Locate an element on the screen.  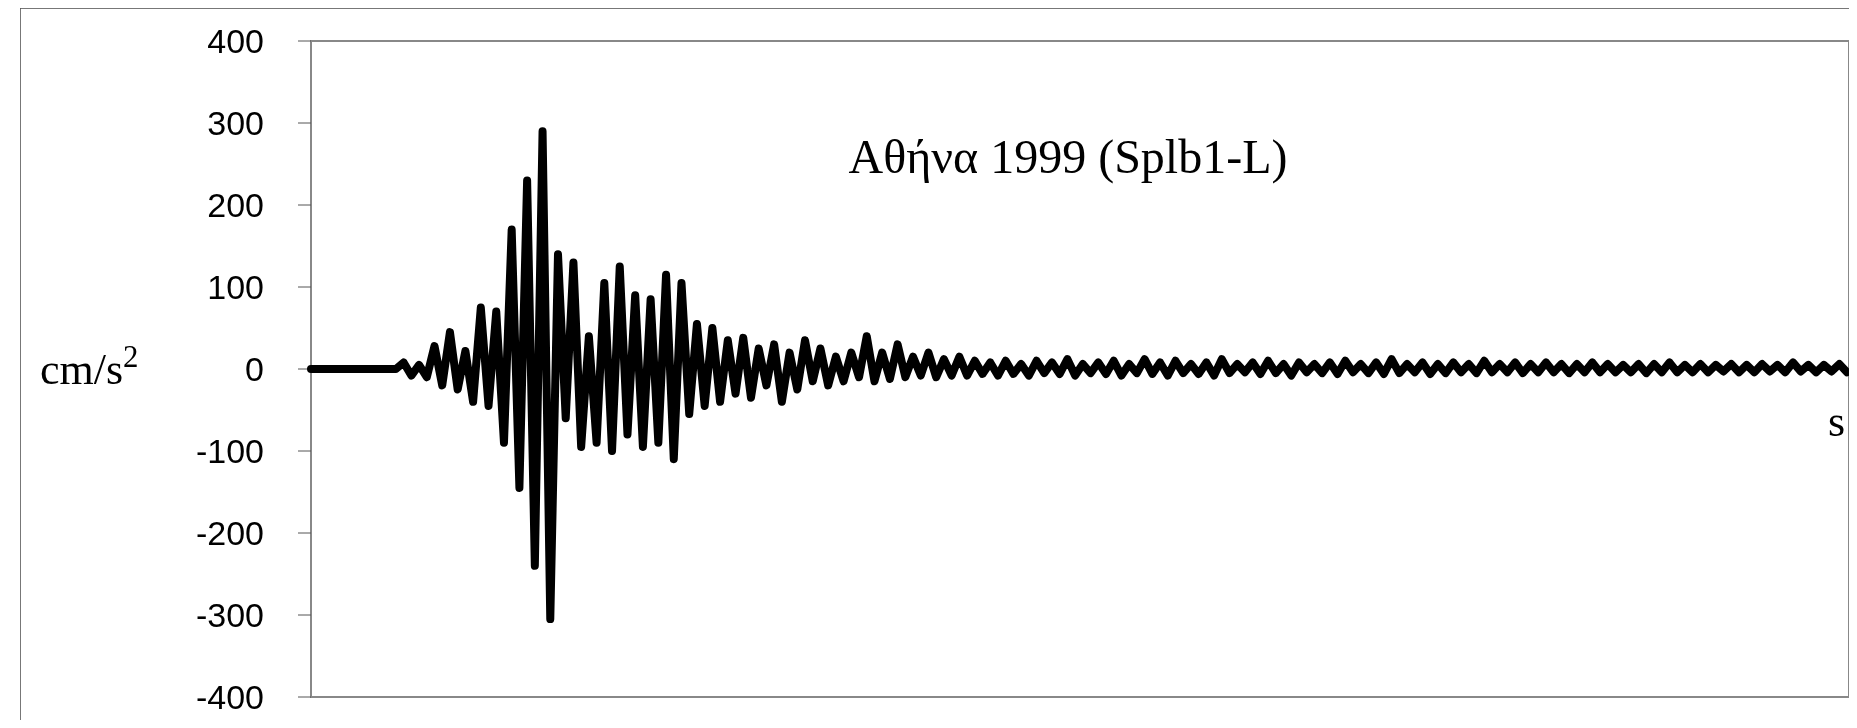
x-axis-title: s is located at coordinates (1836, 422).